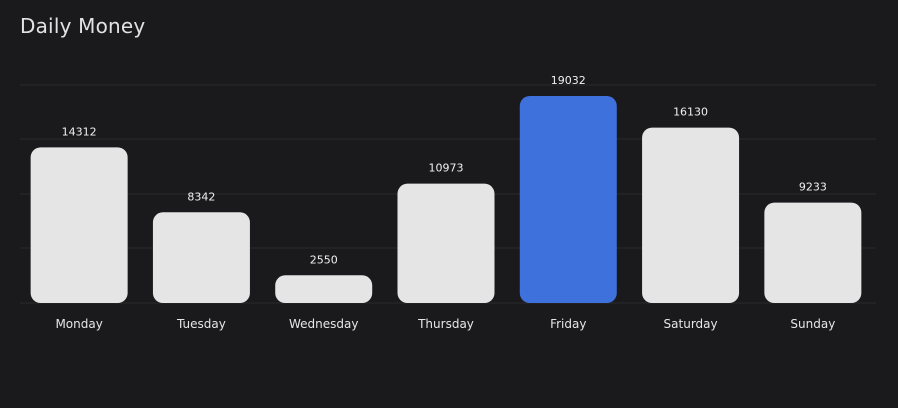 The image size is (898, 408). What do you see at coordinates (446, 243) in the screenshot?
I see `bar-thursday` at bounding box center [446, 243].